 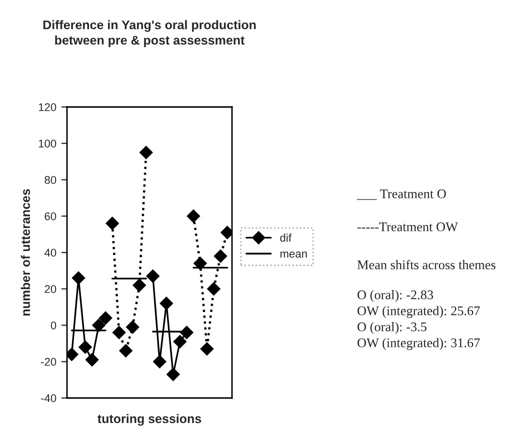 I want to click on y-tick-label: 80, so click(x=50, y=180).